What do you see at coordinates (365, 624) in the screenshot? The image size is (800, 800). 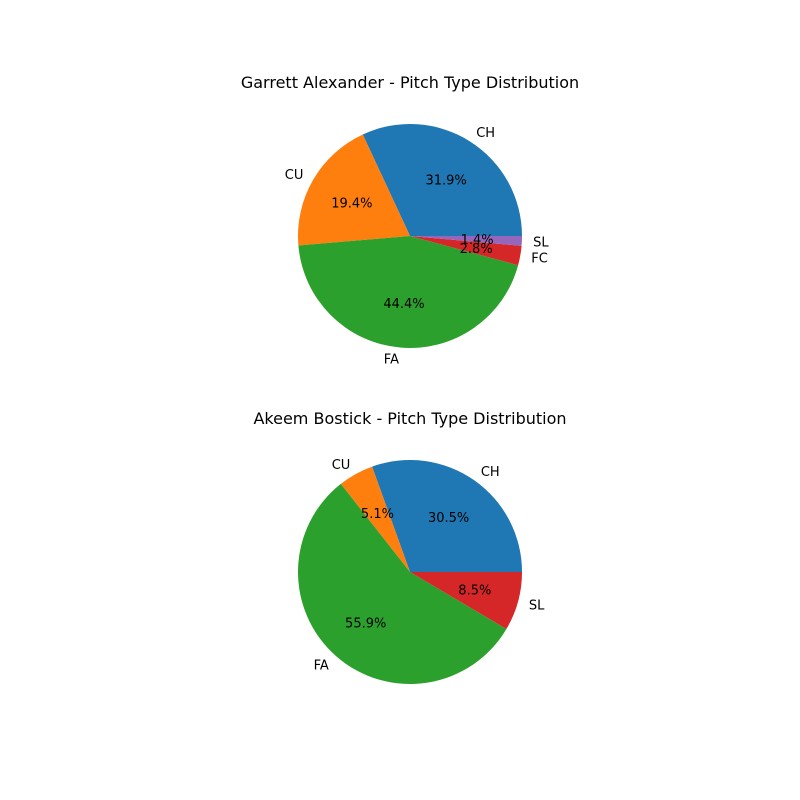 I see `slice-percent-label: 55.9%` at bounding box center [365, 624].